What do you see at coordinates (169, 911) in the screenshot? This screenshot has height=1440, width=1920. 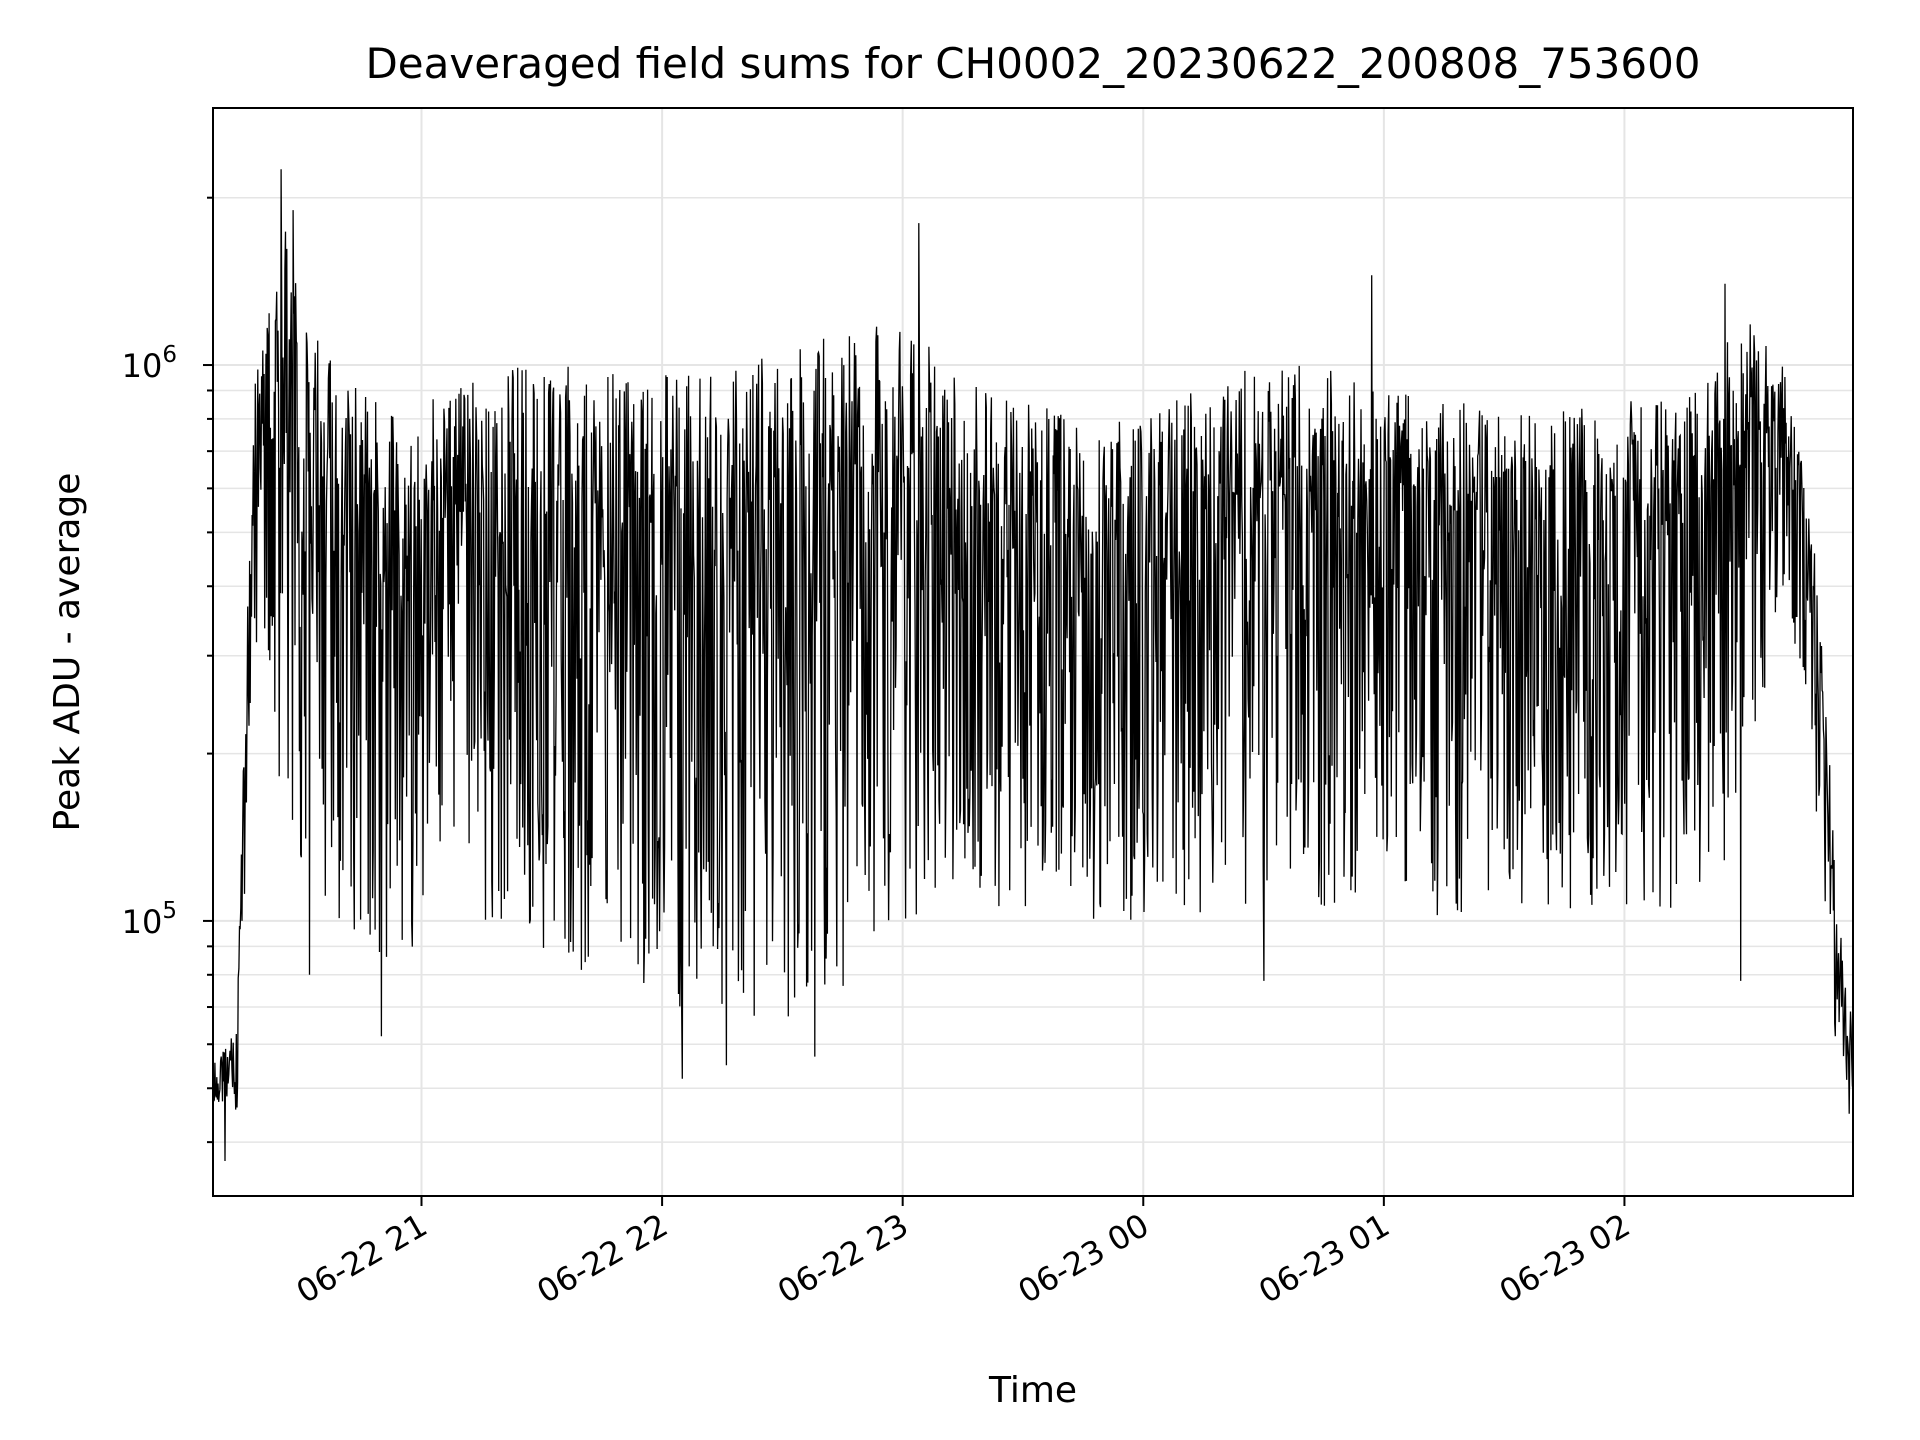 I see `y-tick-exponent: 5` at bounding box center [169, 911].